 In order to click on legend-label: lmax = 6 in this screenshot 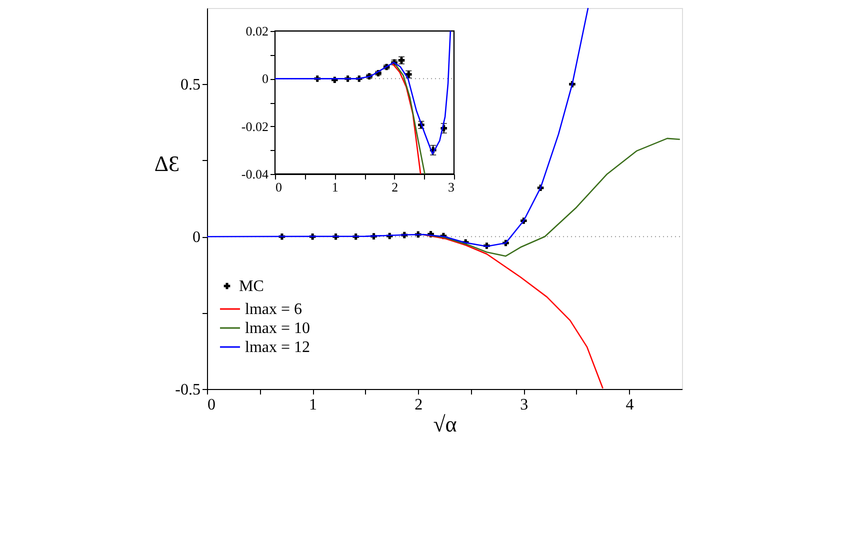, I will do `click(273, 309)`.